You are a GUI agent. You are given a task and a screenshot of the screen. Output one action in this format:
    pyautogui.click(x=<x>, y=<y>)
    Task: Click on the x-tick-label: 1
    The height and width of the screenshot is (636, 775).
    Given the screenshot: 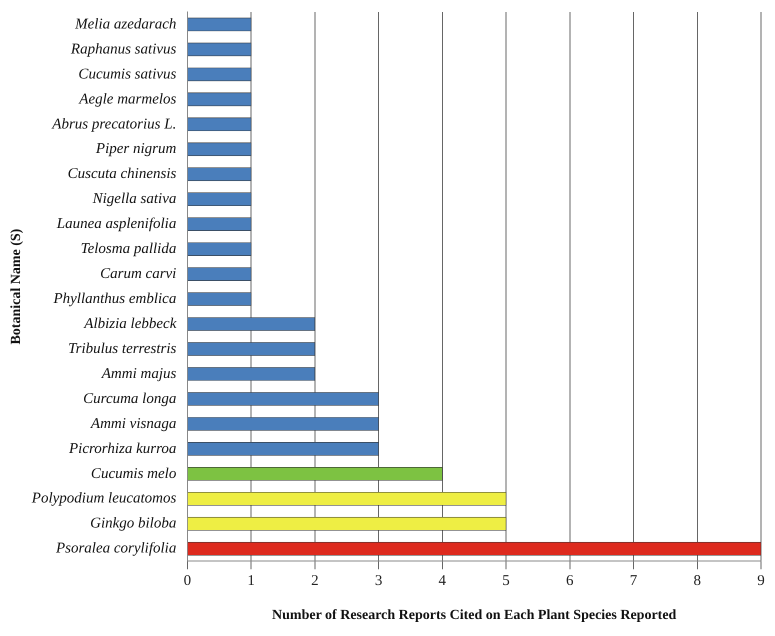 What is the action you would take?
    pyautogui.click(x=251, y=581)
    